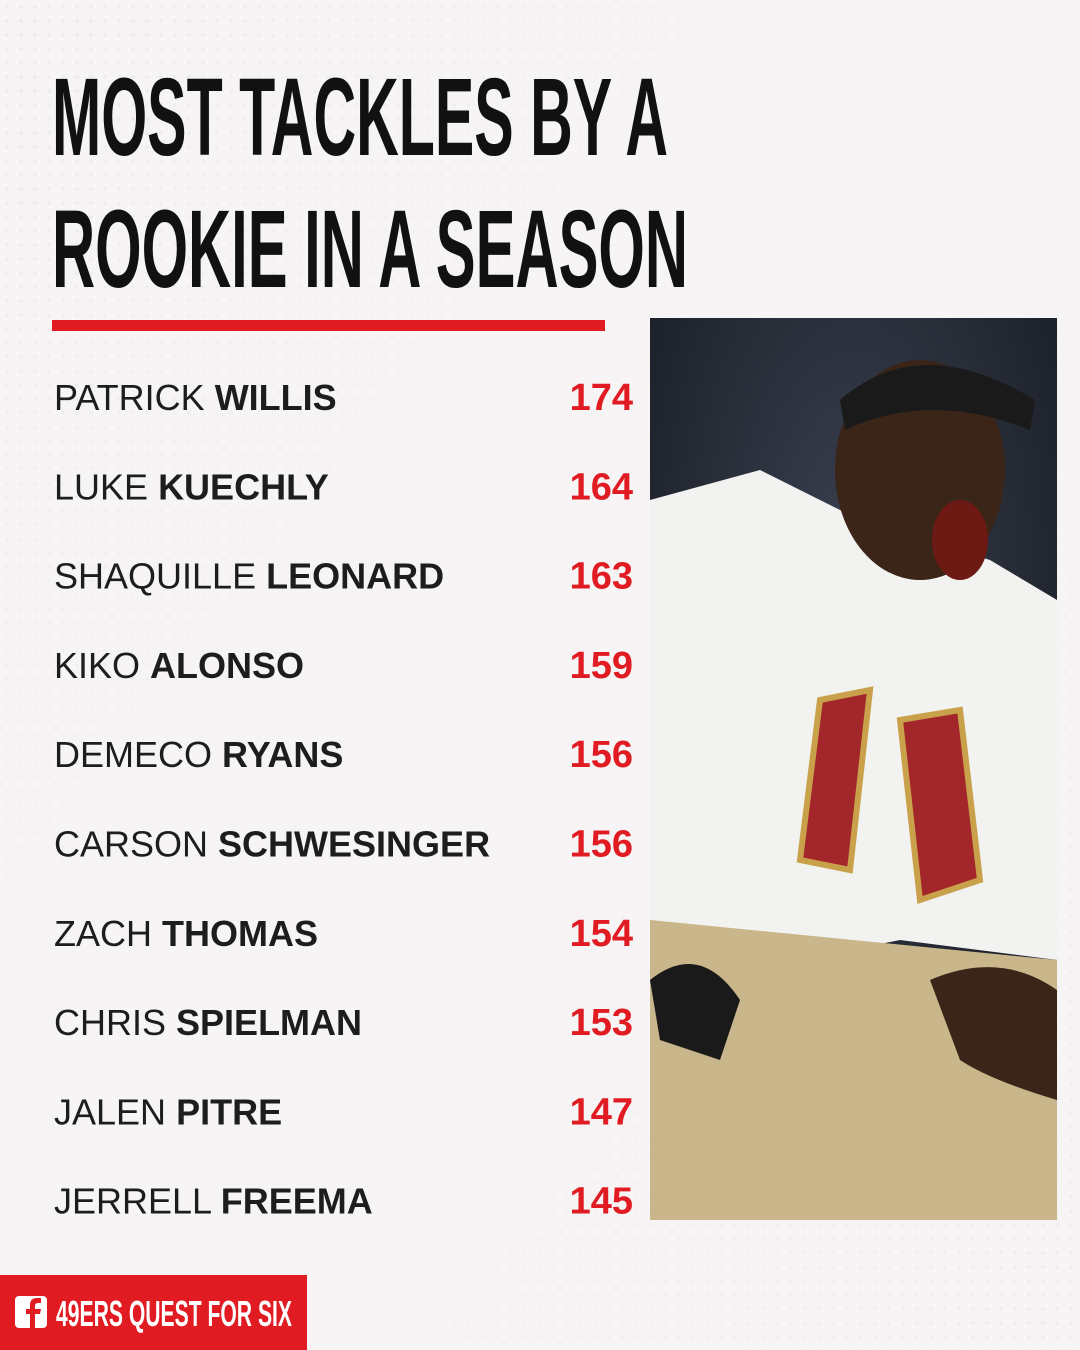  Describe the element at coordinates (131, 844) in the screenshot. I see `first-name: CARSON` at that location.